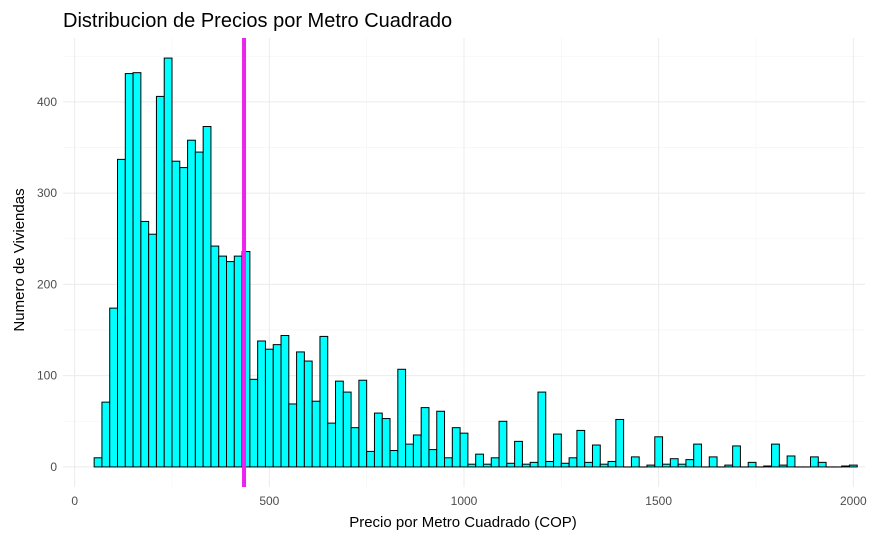  I want to click on x-axis-title: Precio por Metro Cuadrado (COP), so click(463, 522).